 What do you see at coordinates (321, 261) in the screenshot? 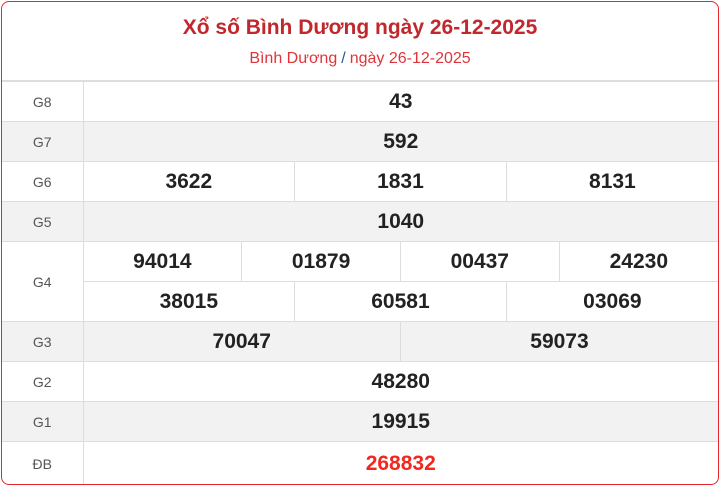
I see `prize-number: 01879` at bounding box center [321, 261].